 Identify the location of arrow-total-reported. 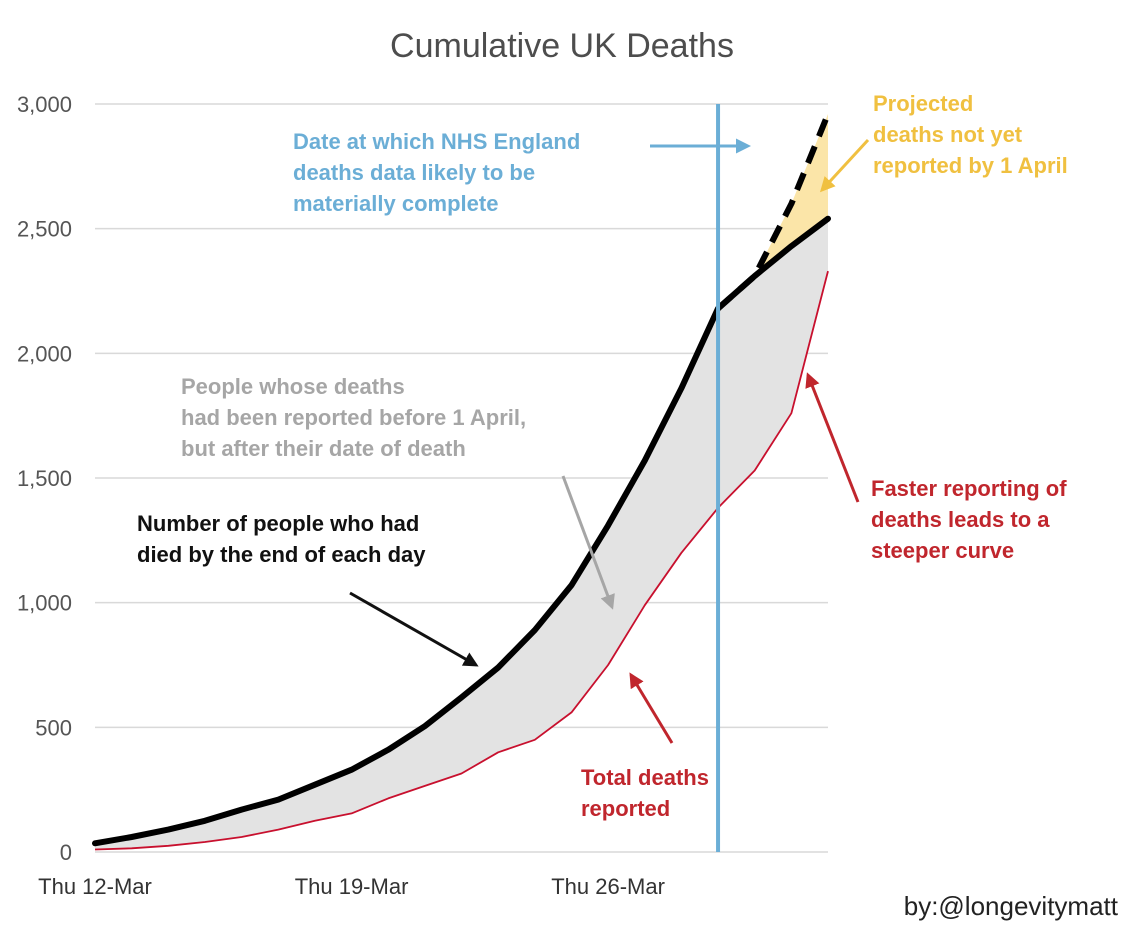
(651, 708).